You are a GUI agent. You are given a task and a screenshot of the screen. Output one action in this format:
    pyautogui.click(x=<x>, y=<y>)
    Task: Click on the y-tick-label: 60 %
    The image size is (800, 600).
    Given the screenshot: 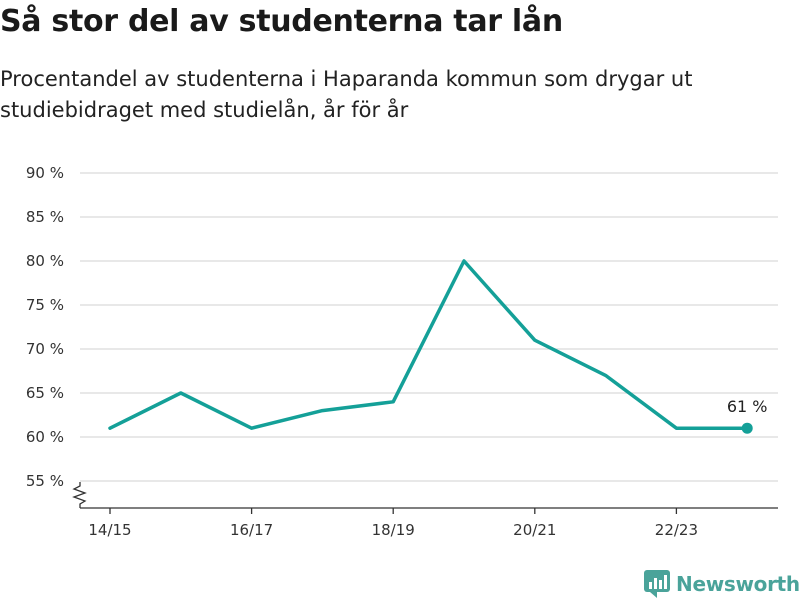 What is the action you would take?
    pyautogui.click(x=45, y=437)
    